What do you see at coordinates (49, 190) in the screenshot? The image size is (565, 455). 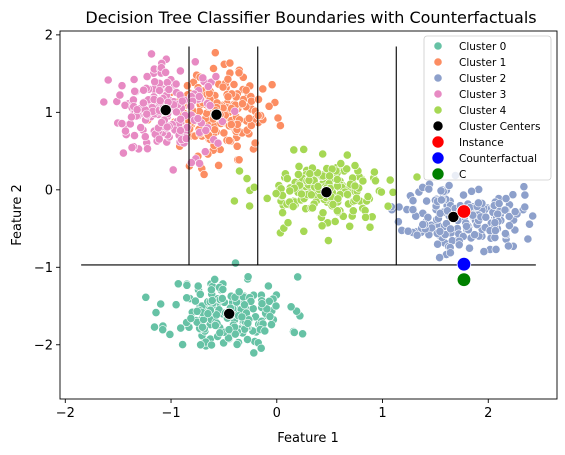 I see `y-tick-label: 0` at bounding box center [49, 190].